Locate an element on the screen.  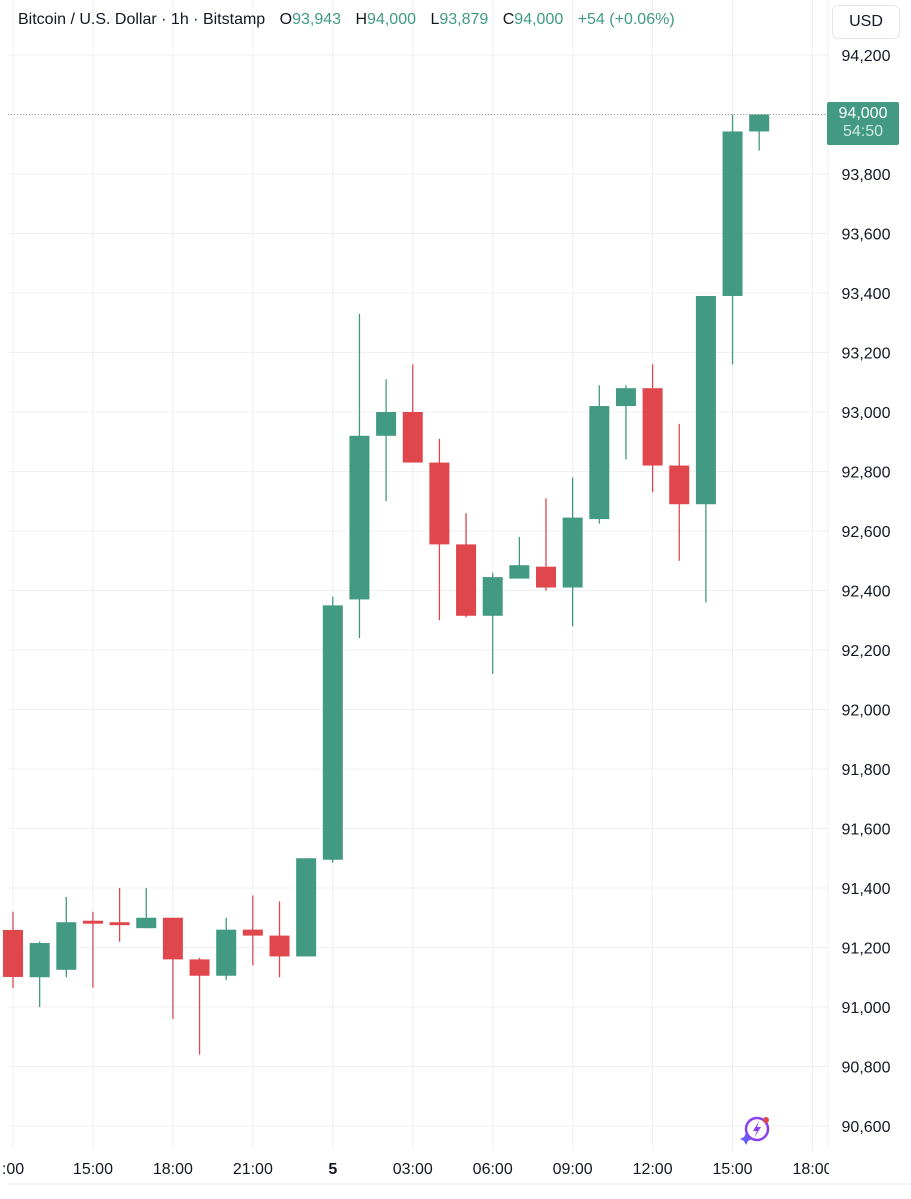
y-tick-label: 93,400 is located at coordinates (866, 294).